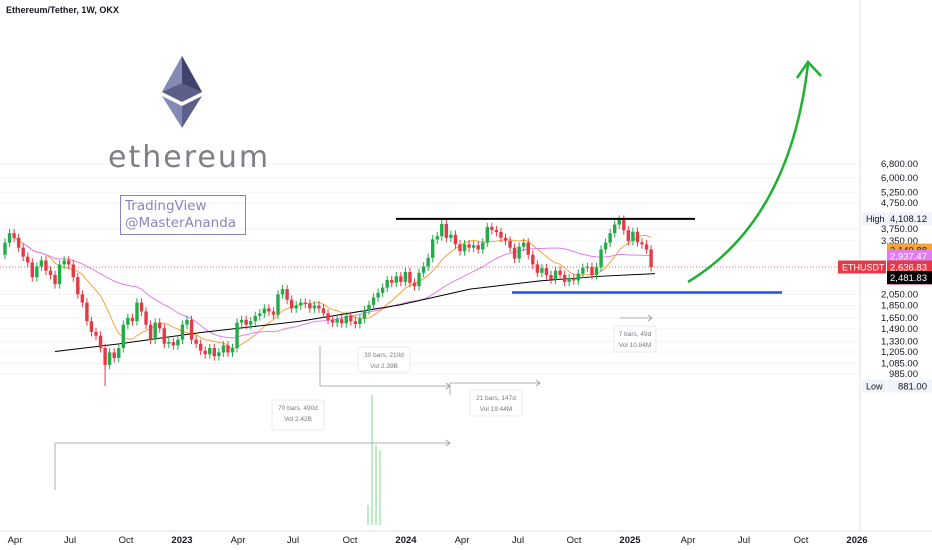 The image size is (932, 550). I want to click on price-tick-label: 1,205.00, so click(899, 352).